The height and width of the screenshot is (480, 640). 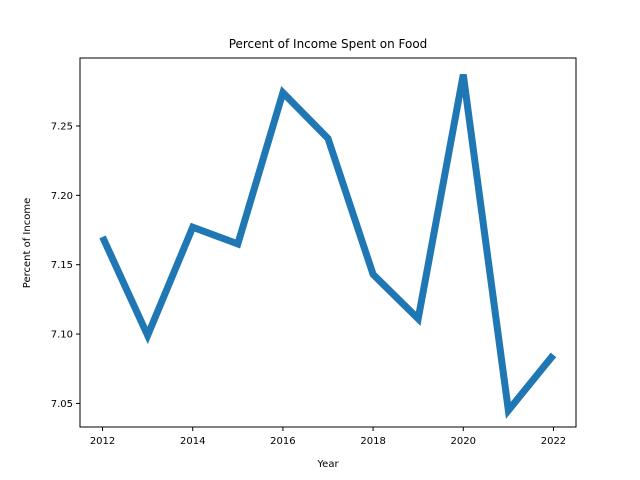 I want to click on y-axis: 7.05 7.10 7.15 7.20 7.25, so click(x=65, y=265).